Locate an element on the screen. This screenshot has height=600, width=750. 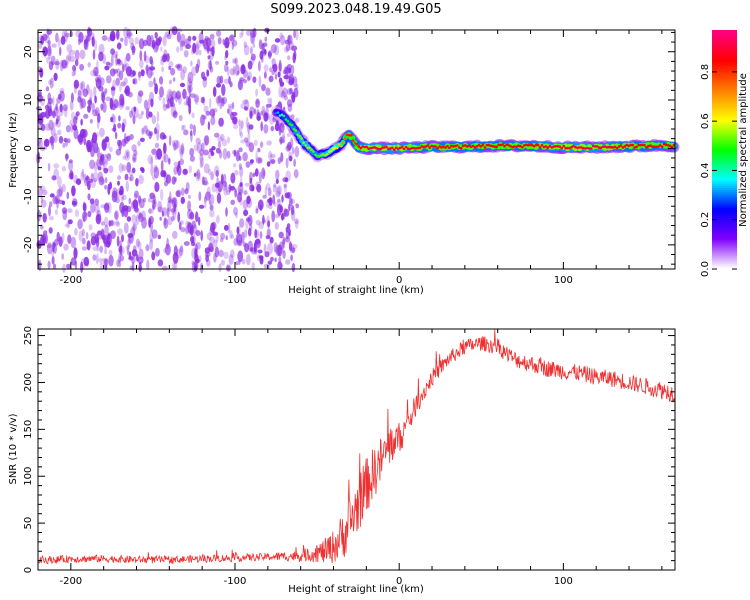
y-tick-label: -20 is located at coordinates (28, 245).